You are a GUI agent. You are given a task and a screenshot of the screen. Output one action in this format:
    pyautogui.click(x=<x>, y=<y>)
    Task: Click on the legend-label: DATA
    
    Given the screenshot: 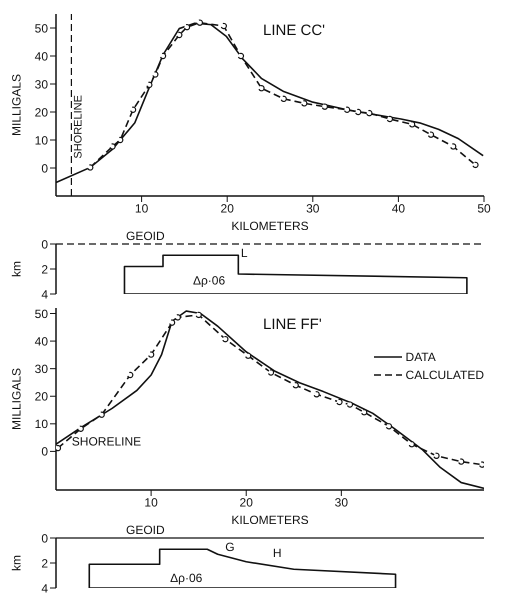 What is the action you would take?
    pyautogui.click(x=421, y=357)
    